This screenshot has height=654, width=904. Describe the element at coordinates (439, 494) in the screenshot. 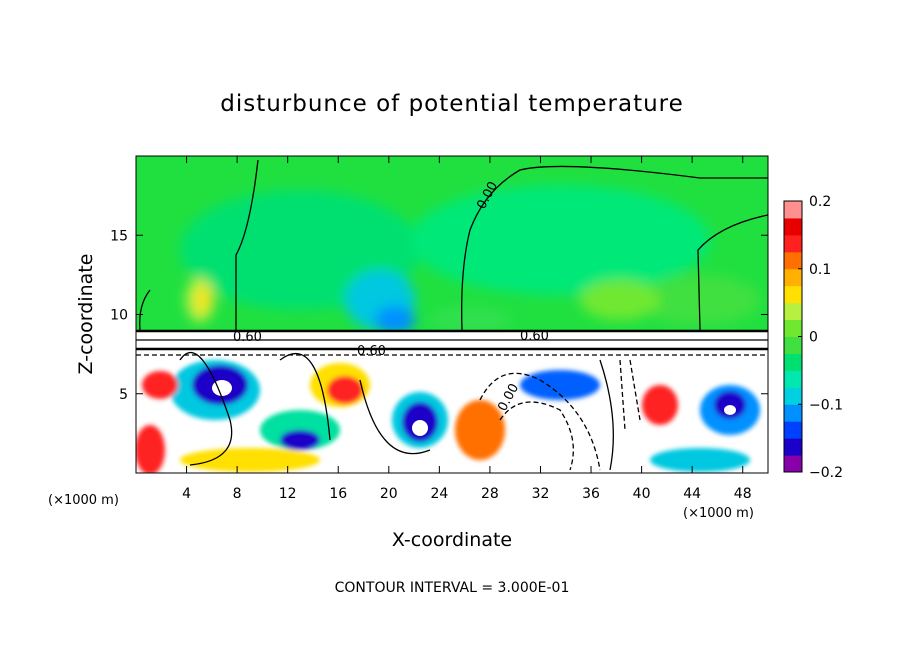

I see `x-tick-label: 24` at that location.